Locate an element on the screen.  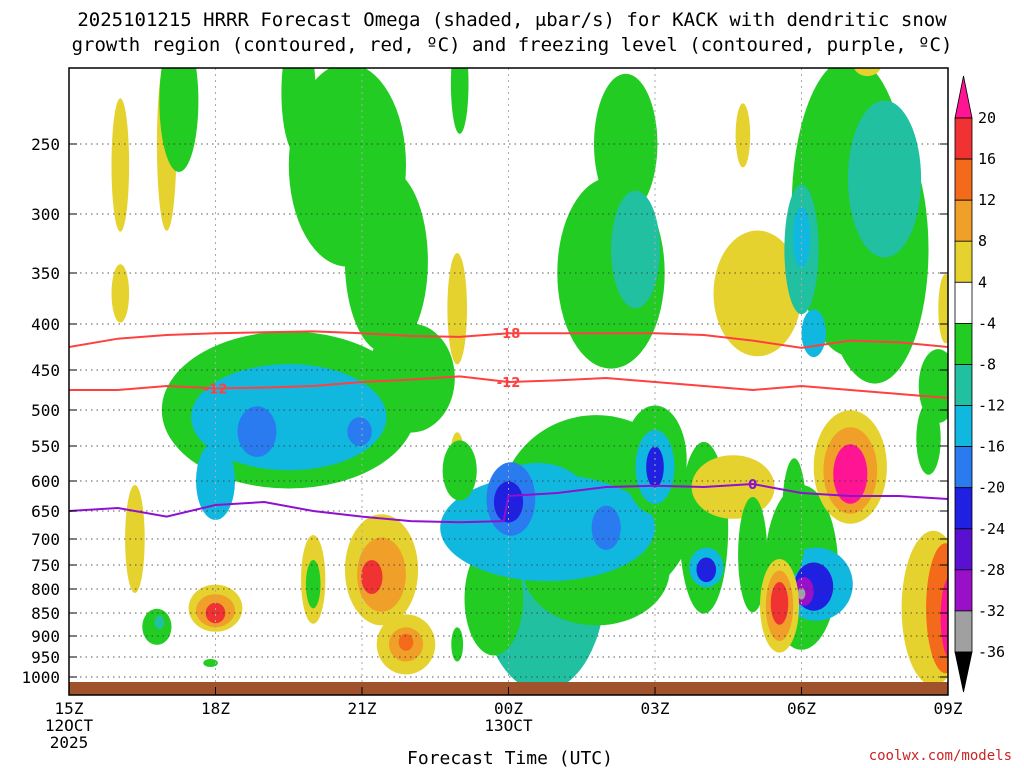
colorbar-label-2: 12 is located at coordinates (987, 200).